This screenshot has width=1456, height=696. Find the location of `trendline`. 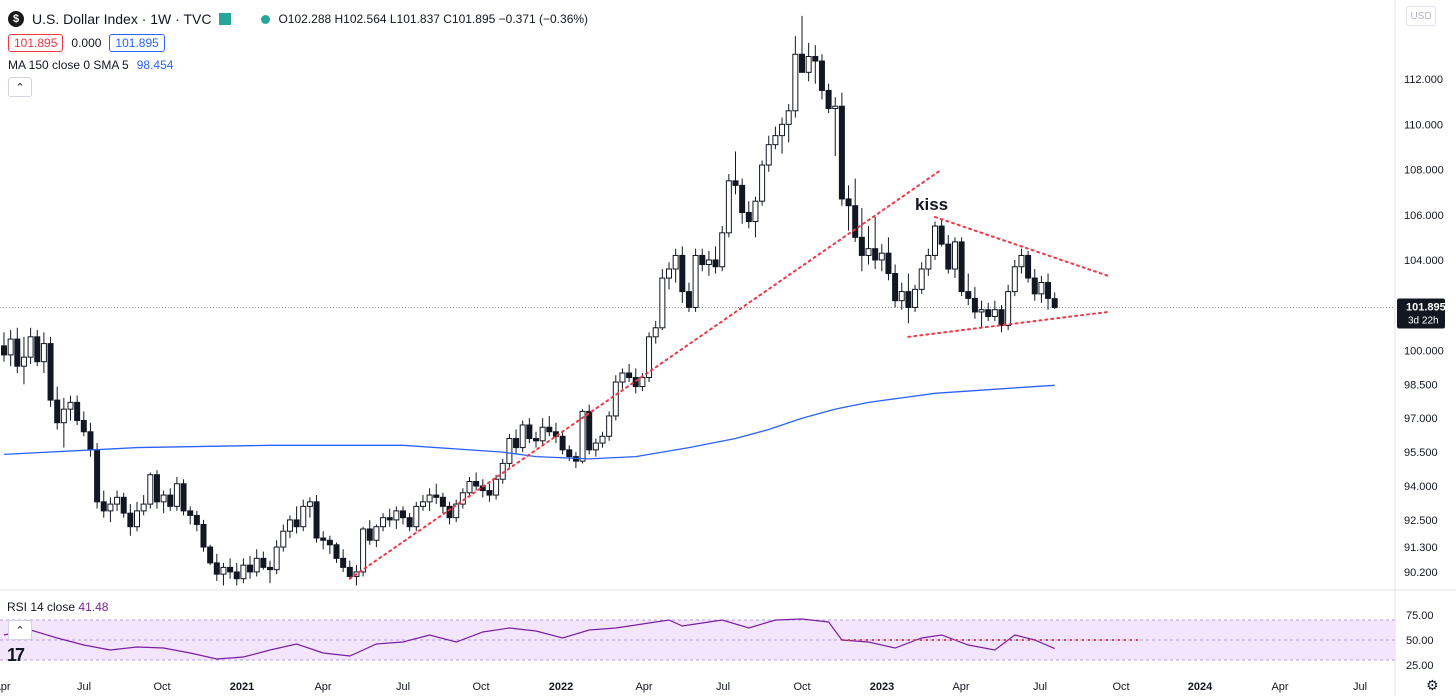

trendline is located at coordinates (1021, 246).